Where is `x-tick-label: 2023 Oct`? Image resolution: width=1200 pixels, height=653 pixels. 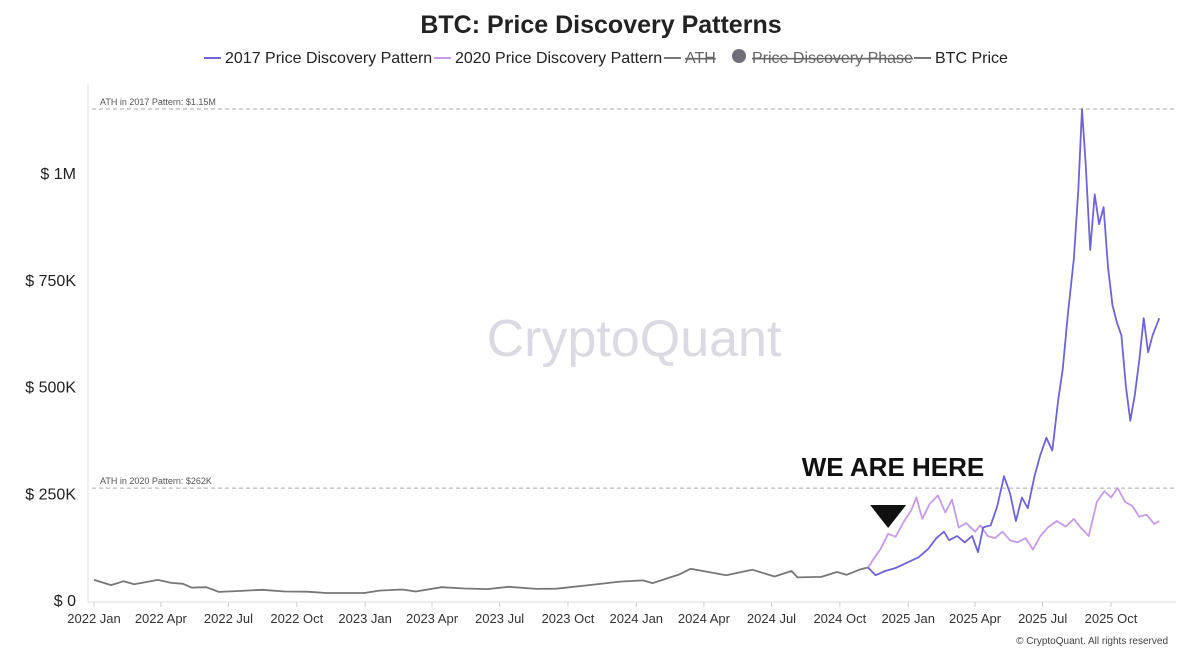 x-tick-label: 2023 Oct is located at coordinates (568, 618).